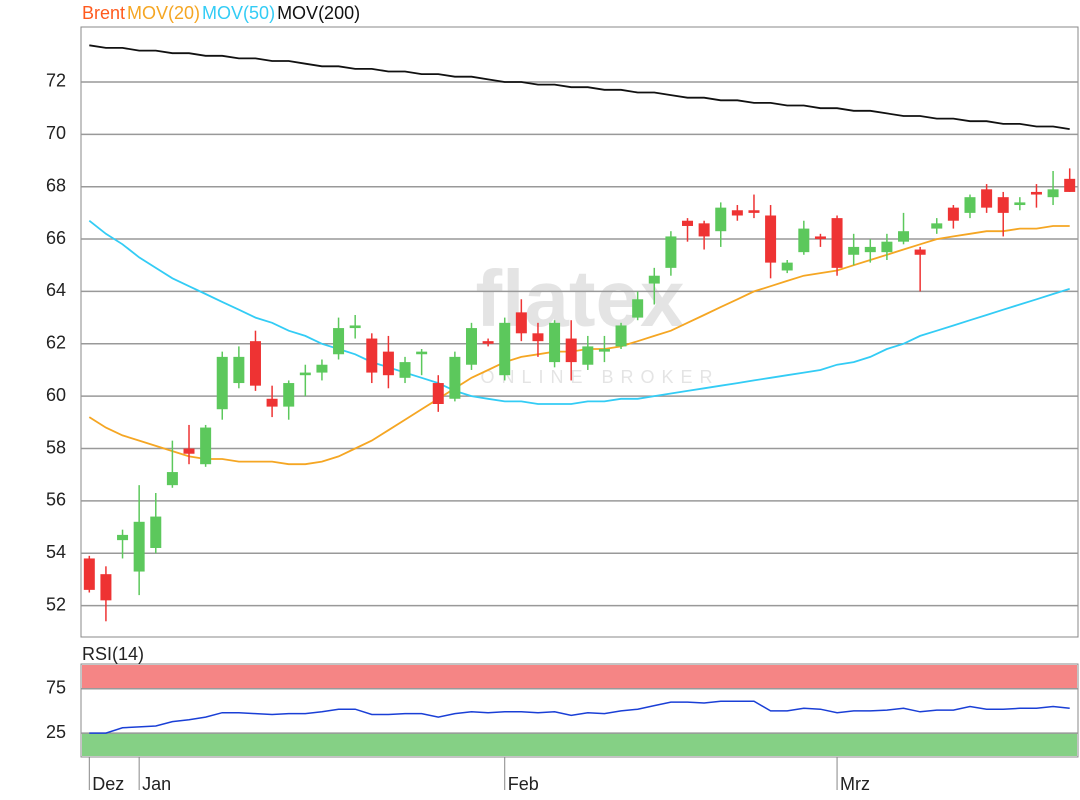 This screenshot has height=800, width=1080. Describe the element at coordinates (523, 784) in the screenshot. I see `x-tick-label: Feb` at that location.